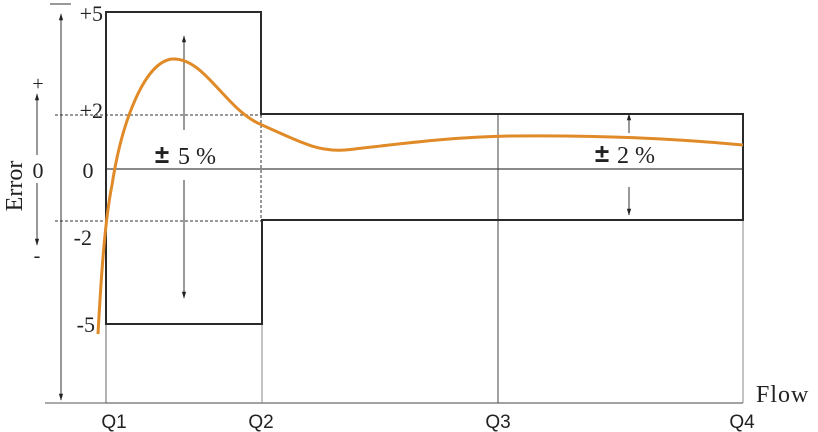 Image resolution: width=818 pixels, height=432 pixels. What do you see at coordinates (37, 256) in the screenshot?
I see `sign-minus: -` at bounding box center [37, 256].